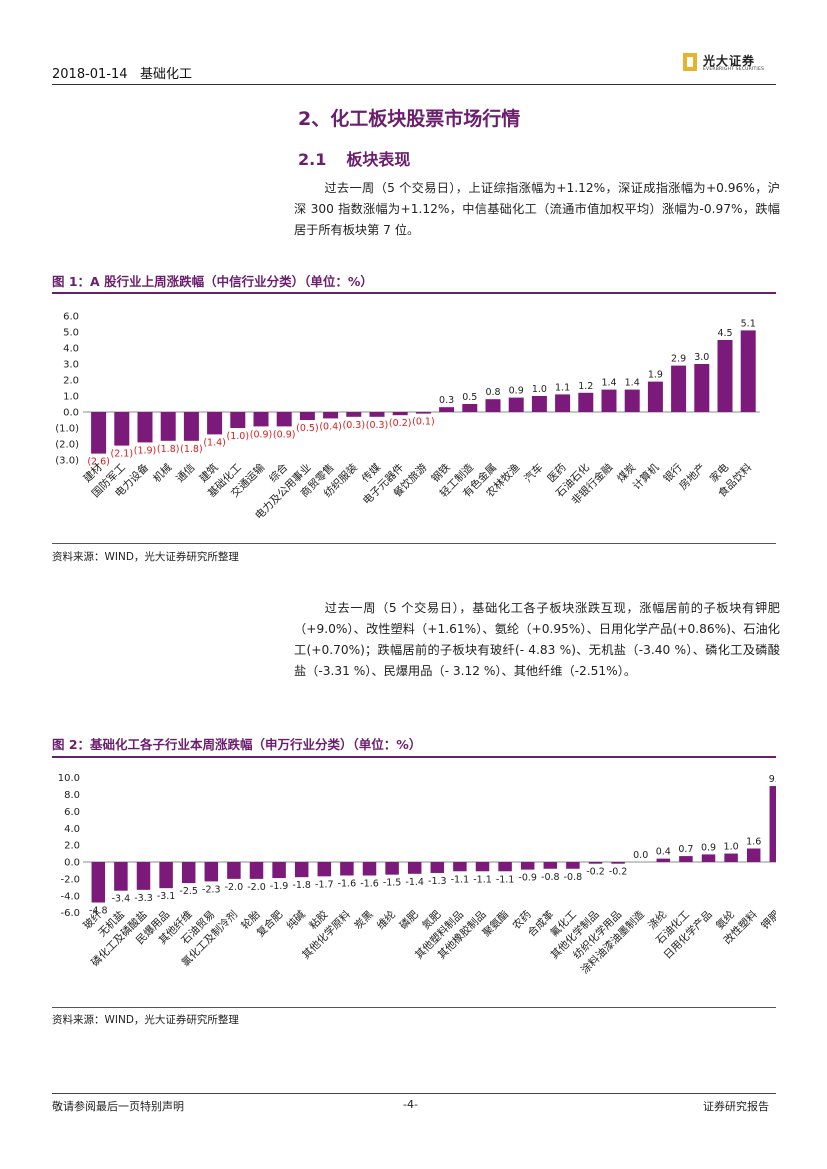  What do you see at coordinates (437, 867) in the screenshot?
I see `bar-氮肥` at bounding box center [437, 867].